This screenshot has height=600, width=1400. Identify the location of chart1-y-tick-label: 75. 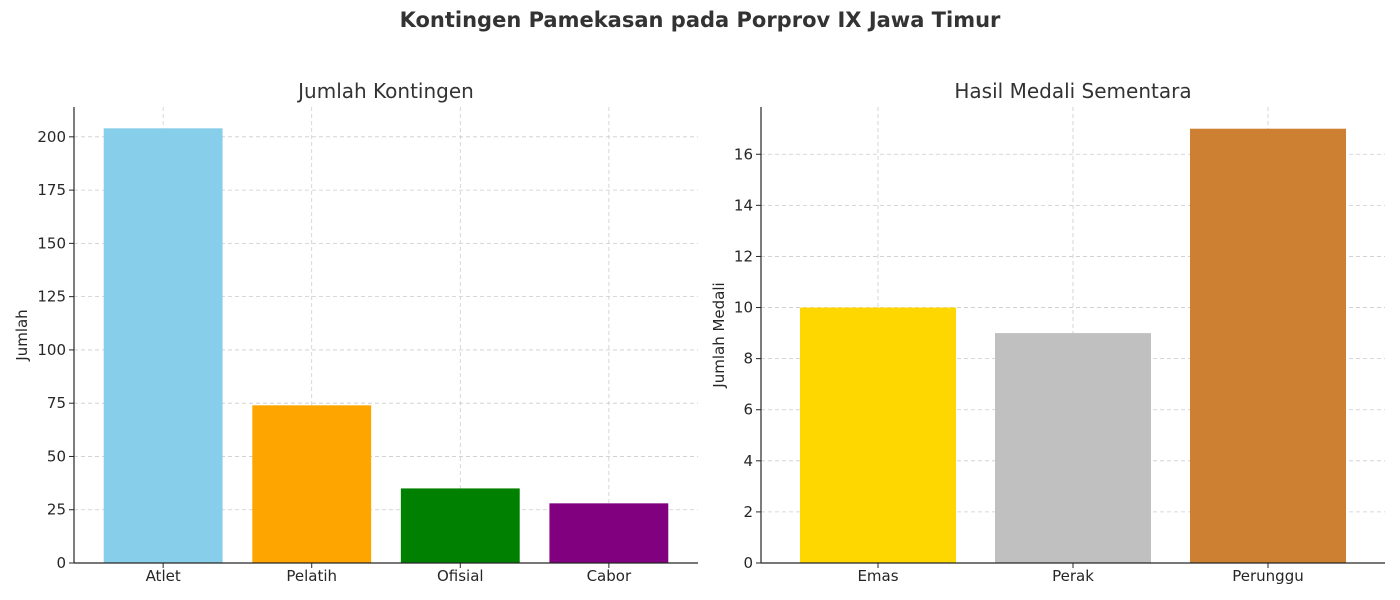
(56, 403).